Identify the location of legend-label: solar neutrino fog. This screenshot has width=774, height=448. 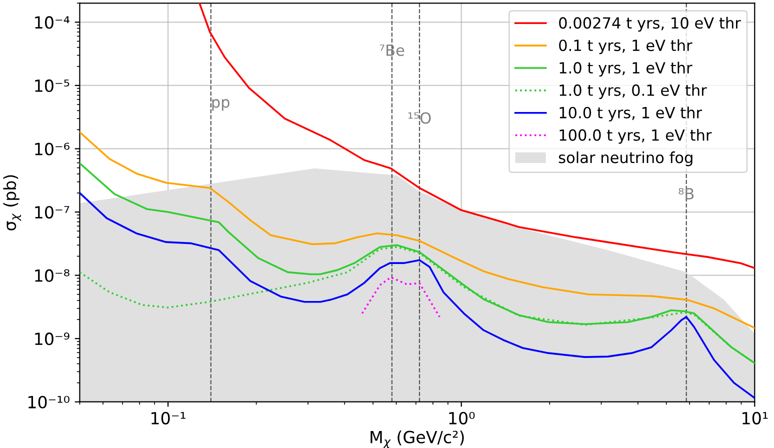
(625, 158).